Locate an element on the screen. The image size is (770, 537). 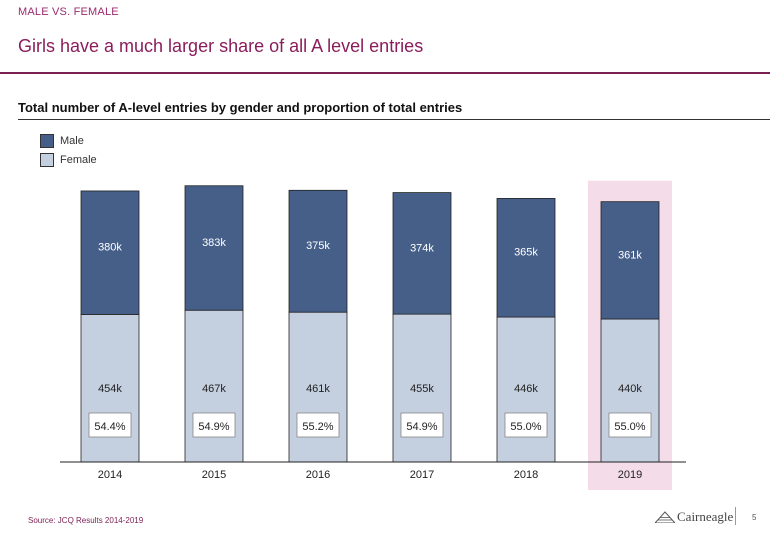
data-label-female: 446k is located at coordinates (526, 389).